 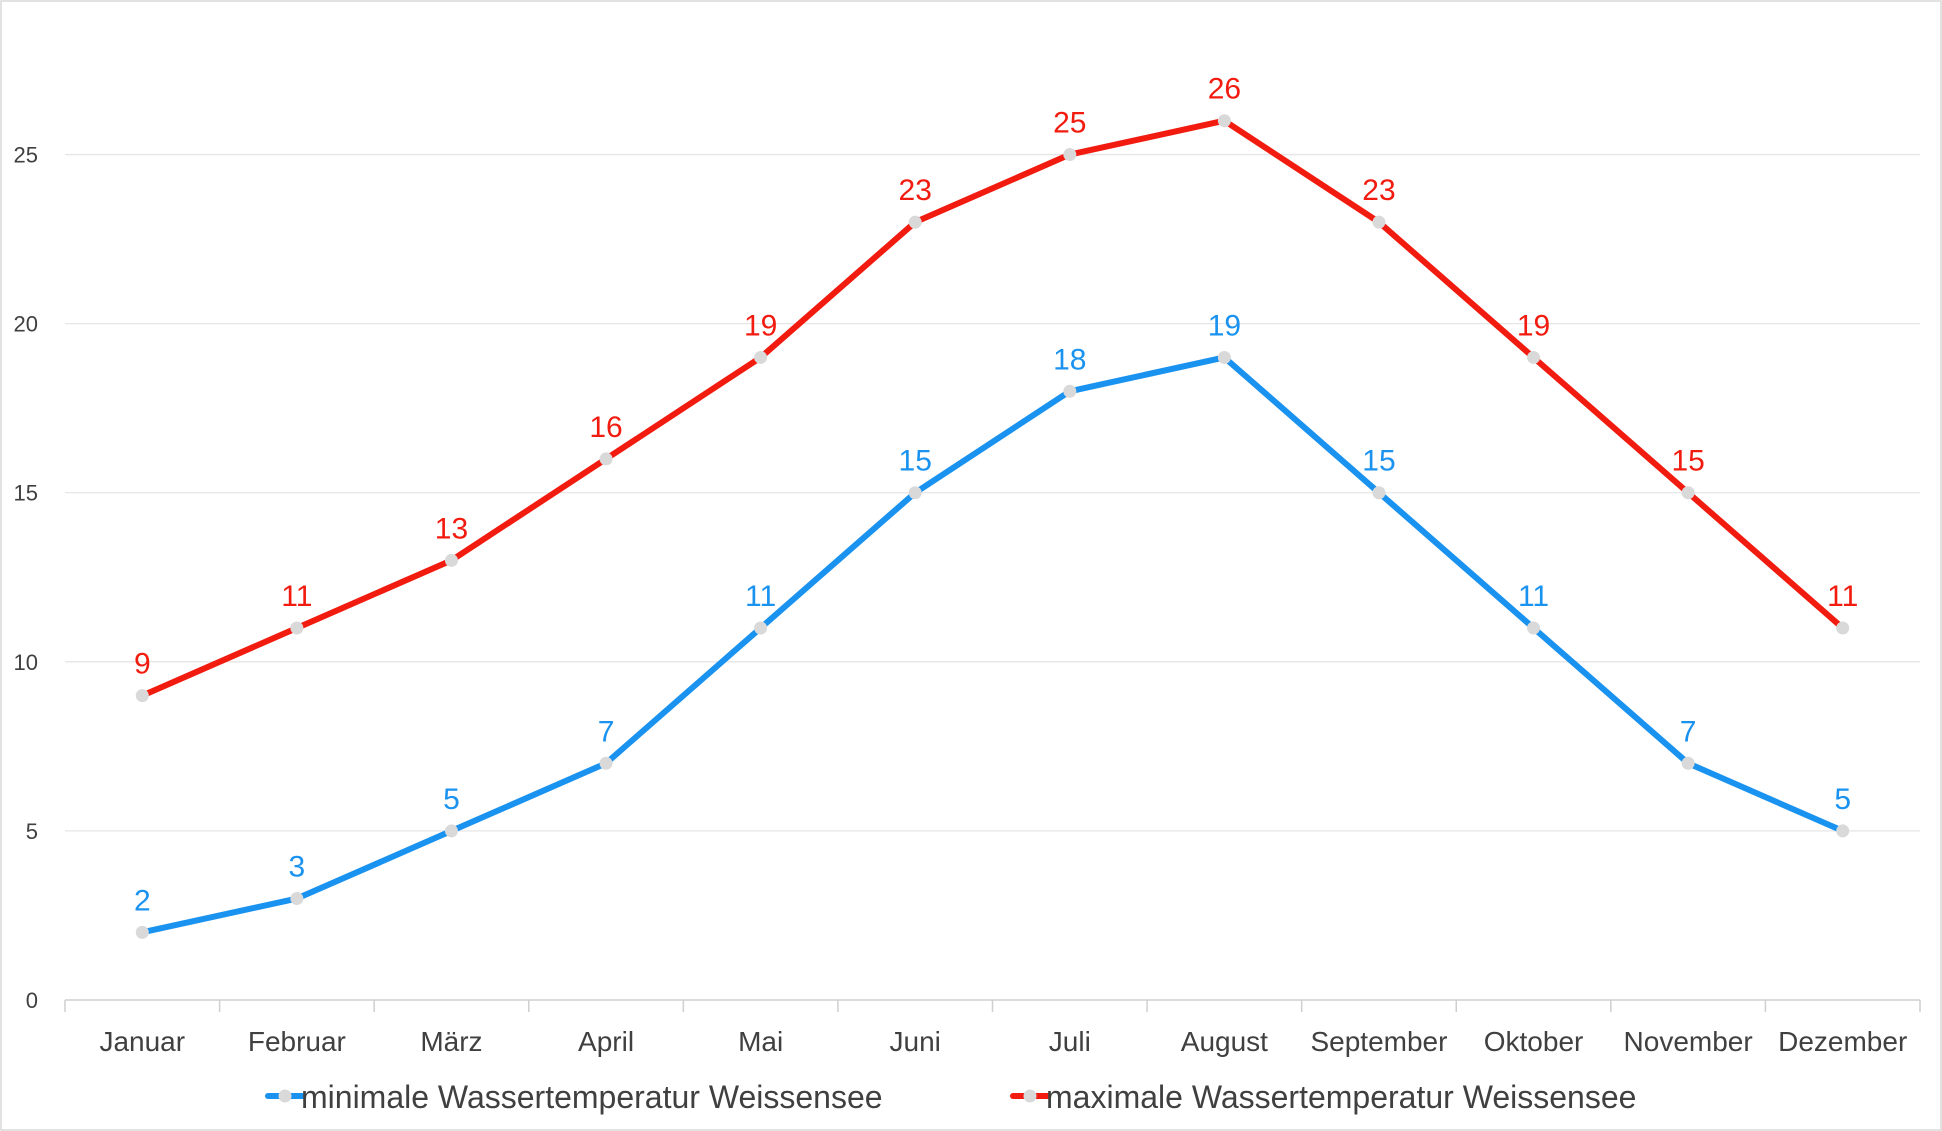 I want to click on legend-item-min: minimale Wassertemperatur Weissensee, so click(x=574, y=1097).